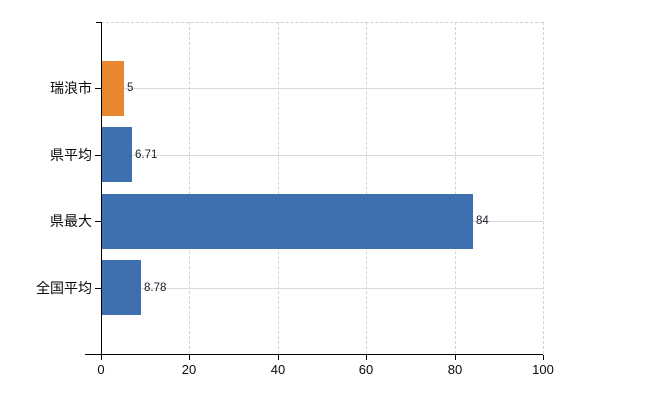 Image resolution: width=650 pixels, height=400 pixels. What do you see at coordinates (101, 188) in the screenshot?
I see `y-axis` at bounding box center [101, 188].